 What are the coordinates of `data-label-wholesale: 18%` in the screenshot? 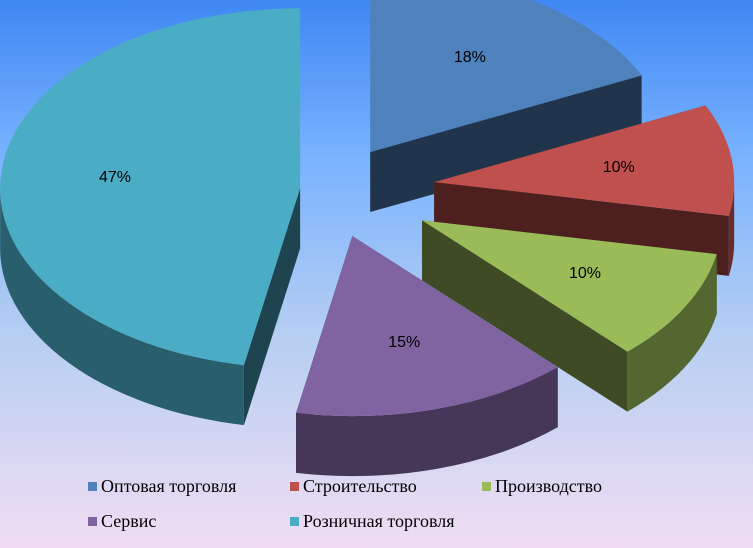 It's located at (469, 57).